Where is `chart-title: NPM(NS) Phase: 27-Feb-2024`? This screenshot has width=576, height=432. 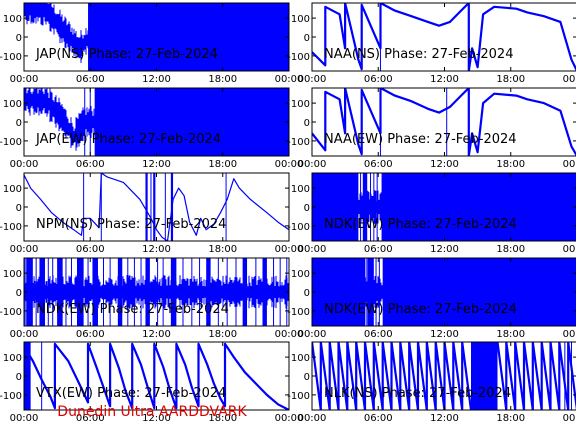
chart-title: NPM(NS) Phase: 27-Feb-2024 is located at coordinates (131, 224).